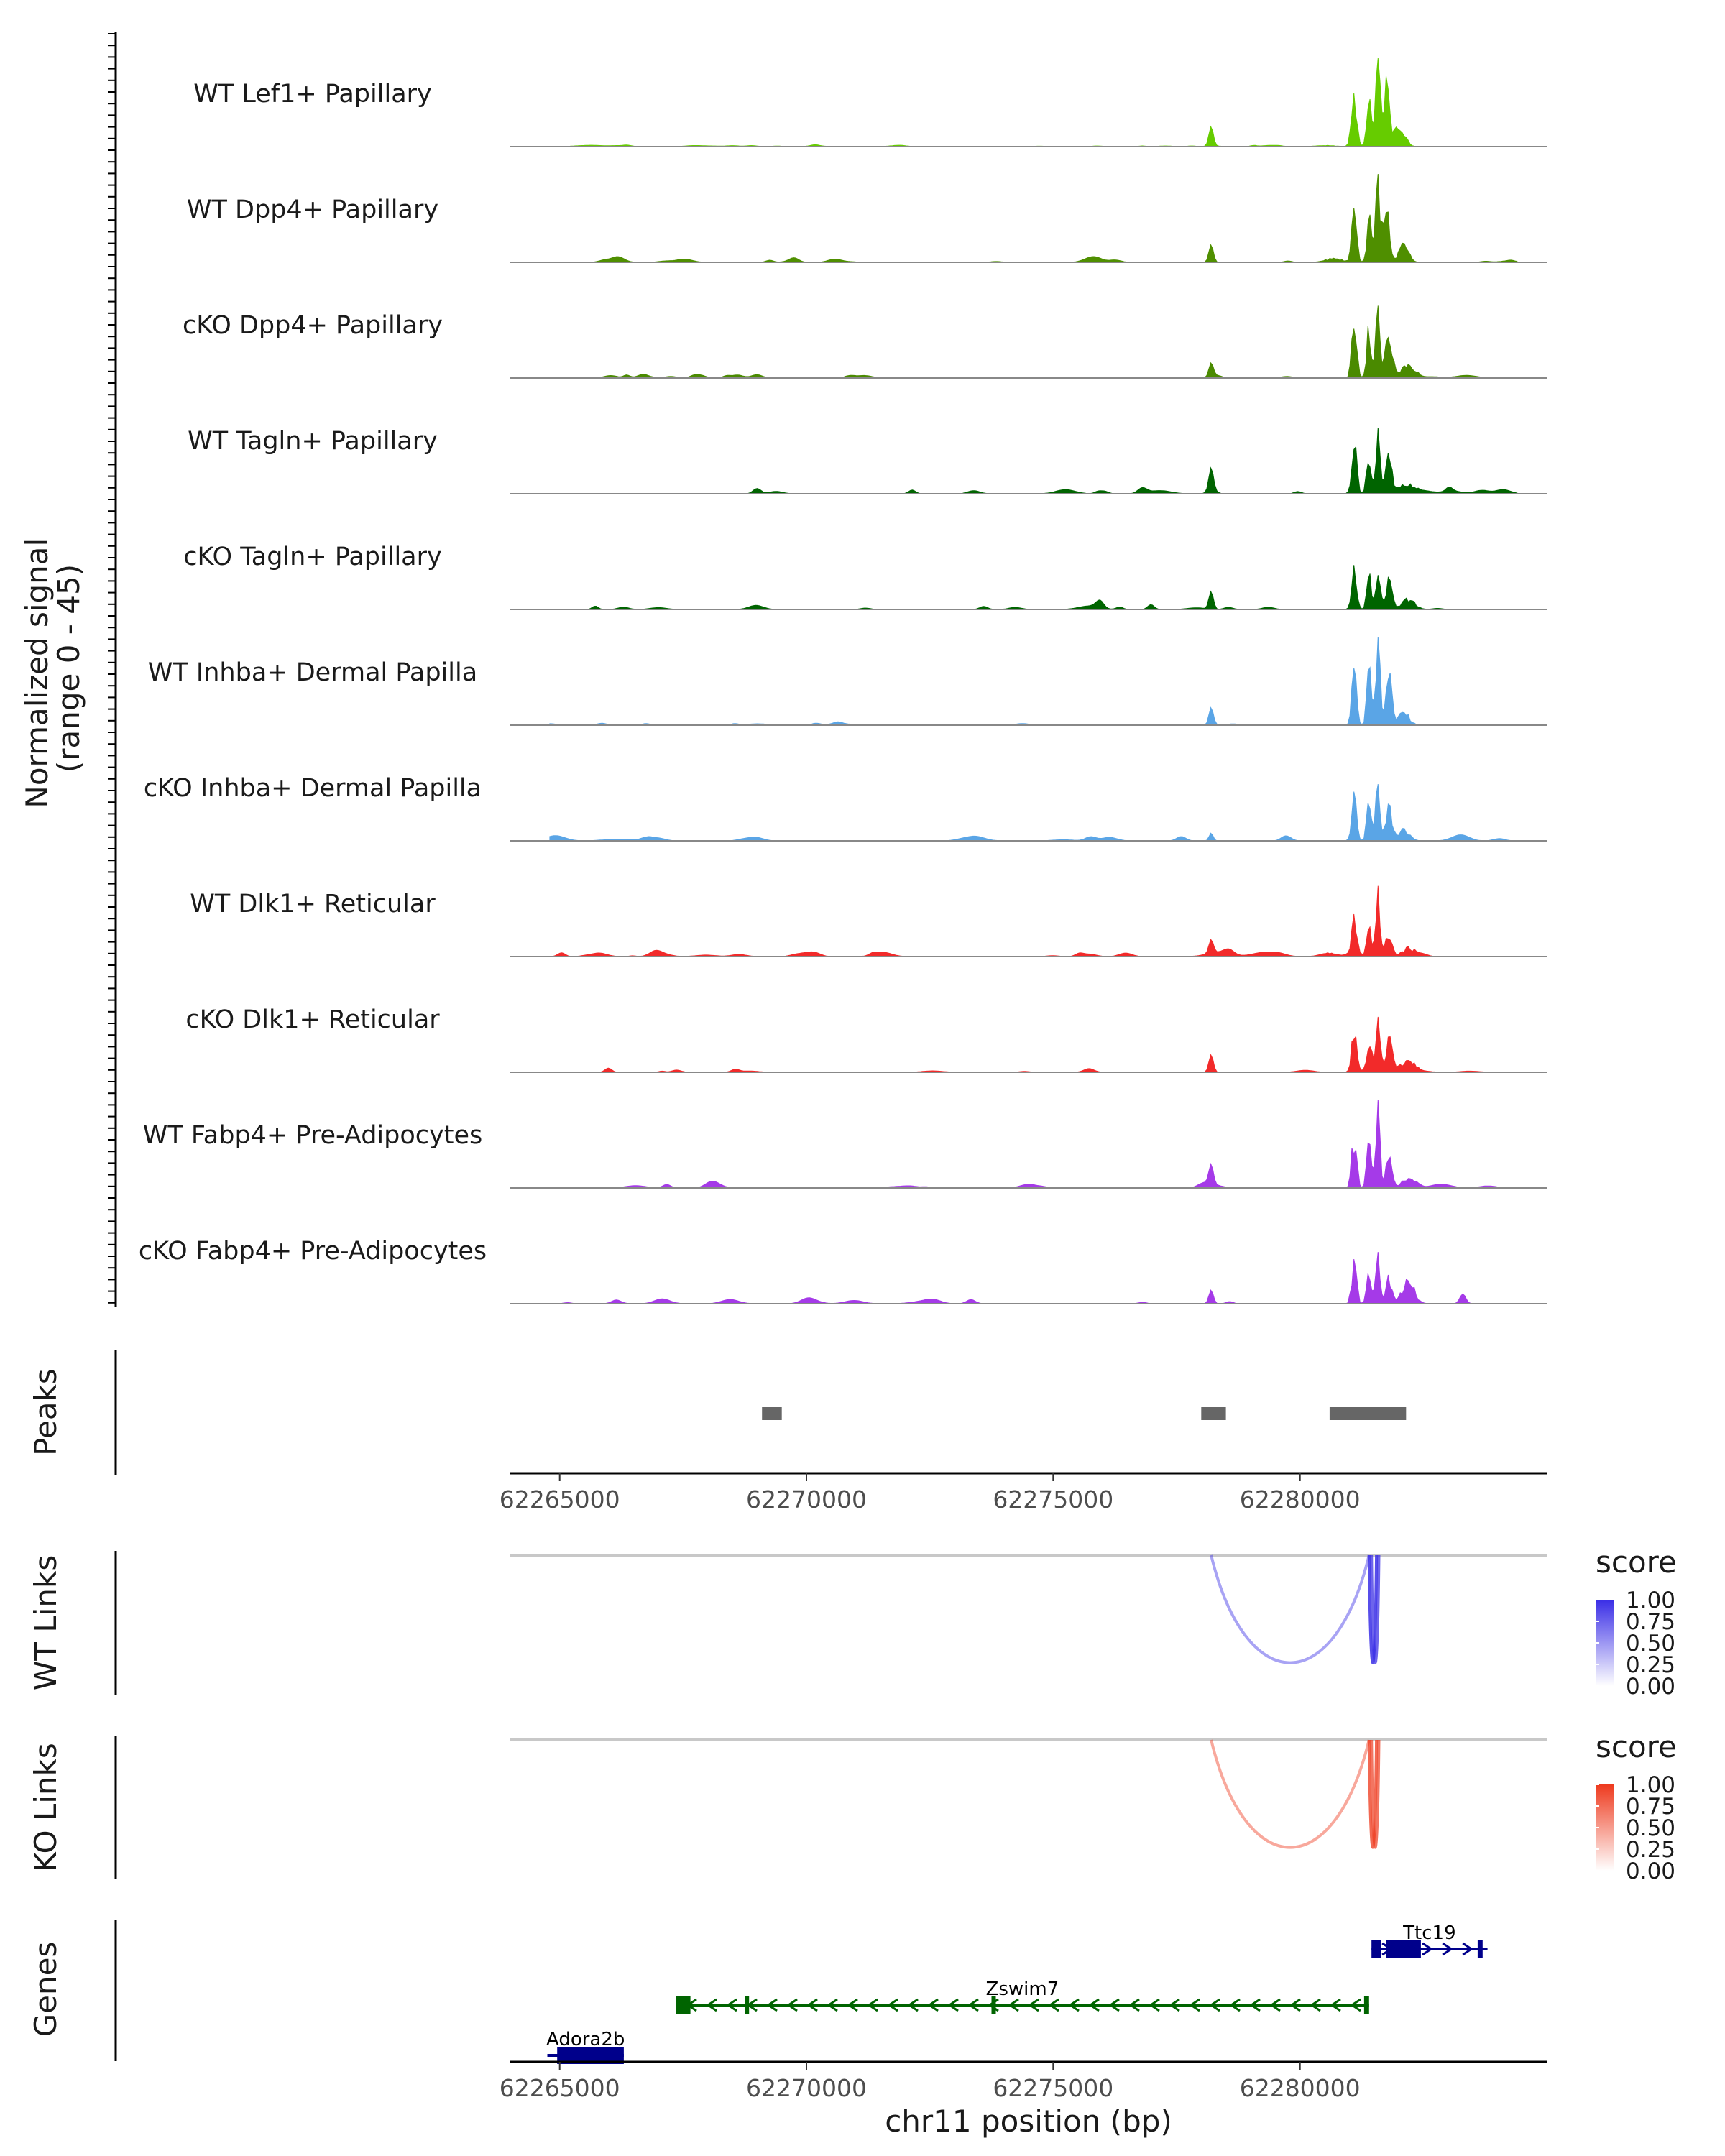  I want to click on coverage-y-label: Normalized signal (range 0 - 45), so click(52, 668).